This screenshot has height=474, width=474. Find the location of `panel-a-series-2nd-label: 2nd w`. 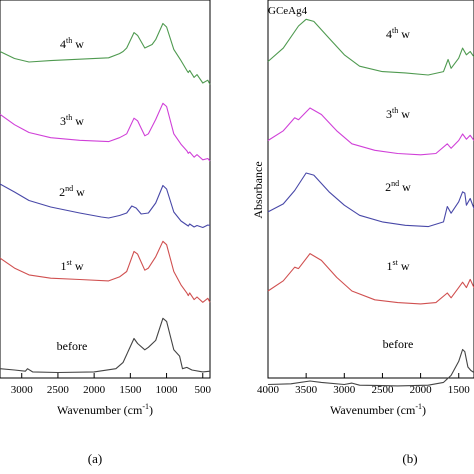

panel-a-series-2nd-label: 2nd w is located at coordinates (72, 191).